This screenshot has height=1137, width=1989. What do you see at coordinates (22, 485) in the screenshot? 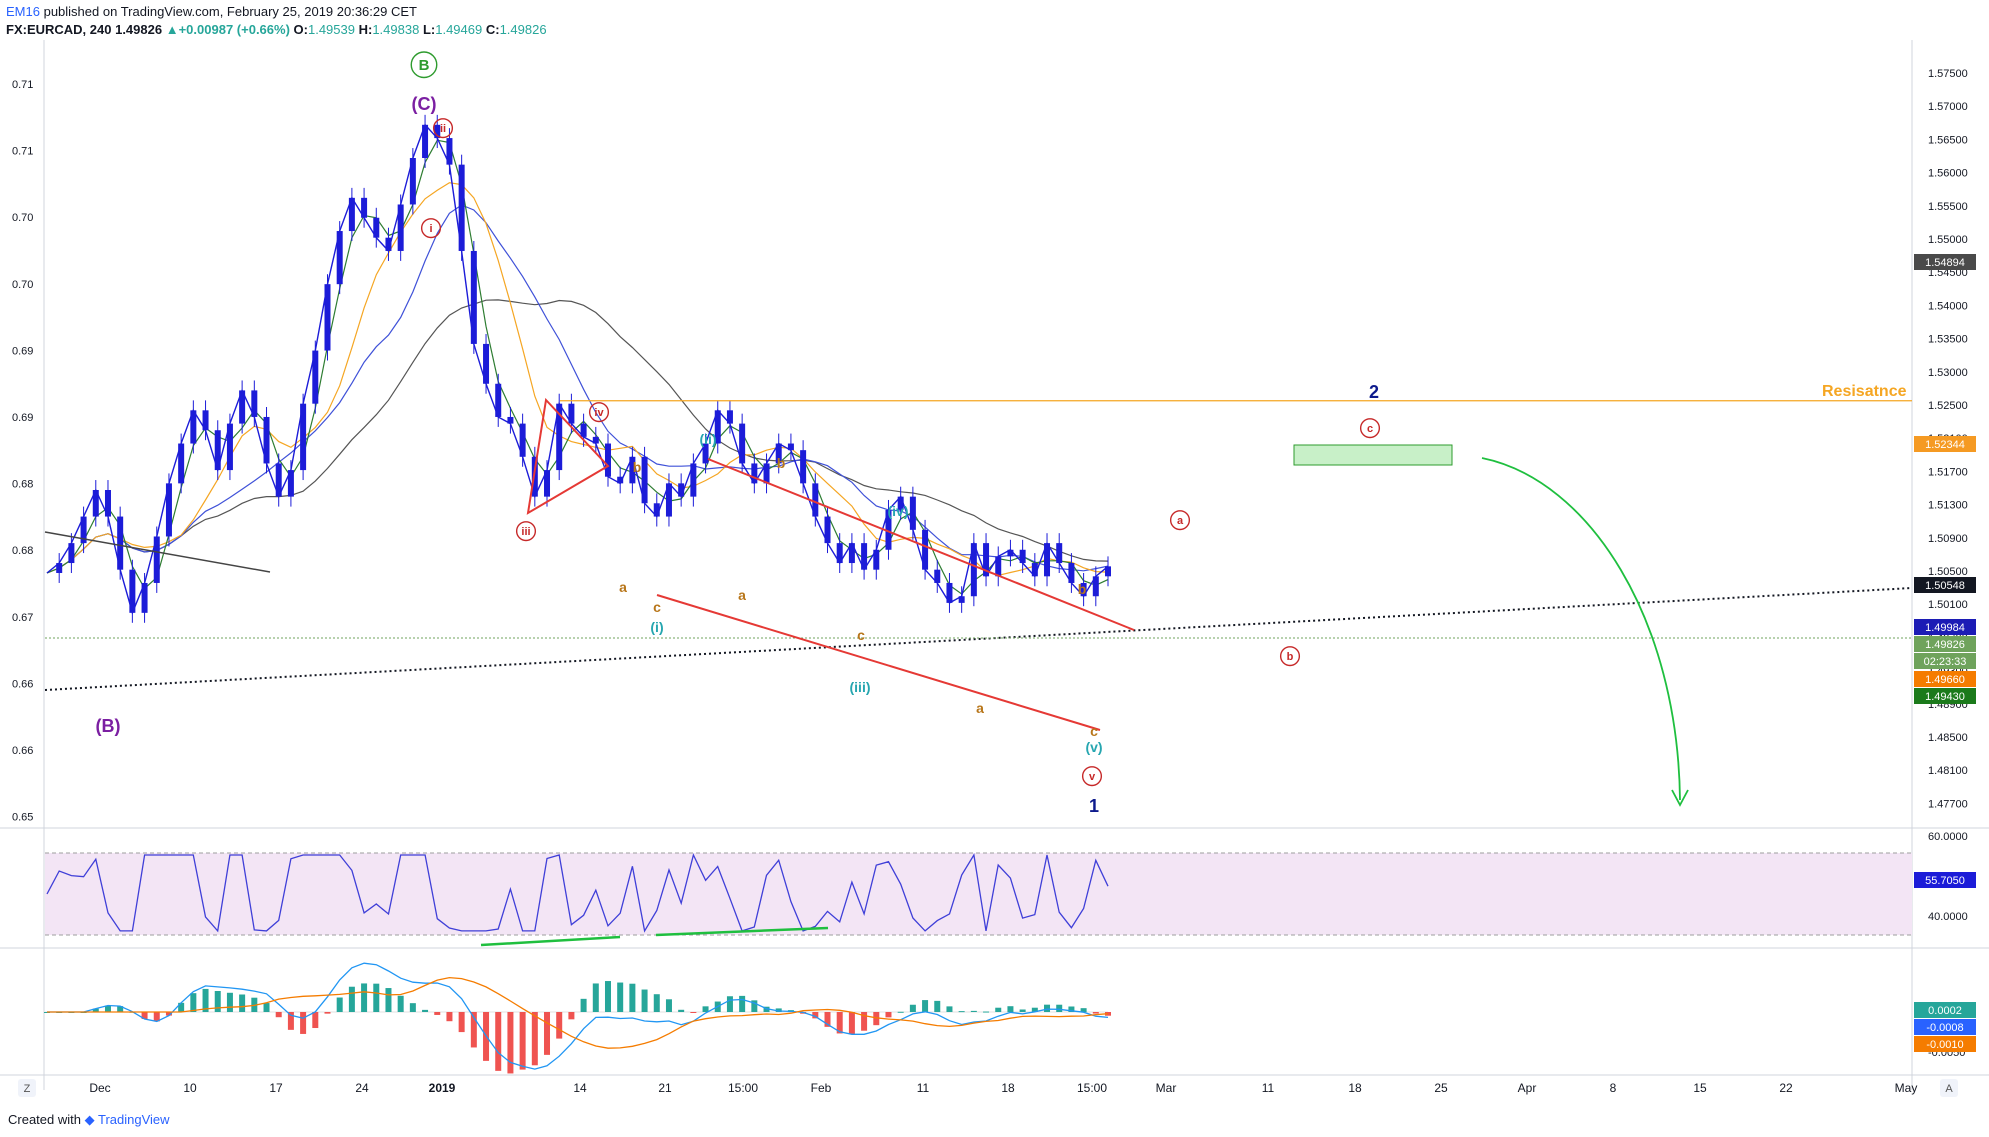
I see `left-scale-tick: 0.68` at bounding box center [22, 485].